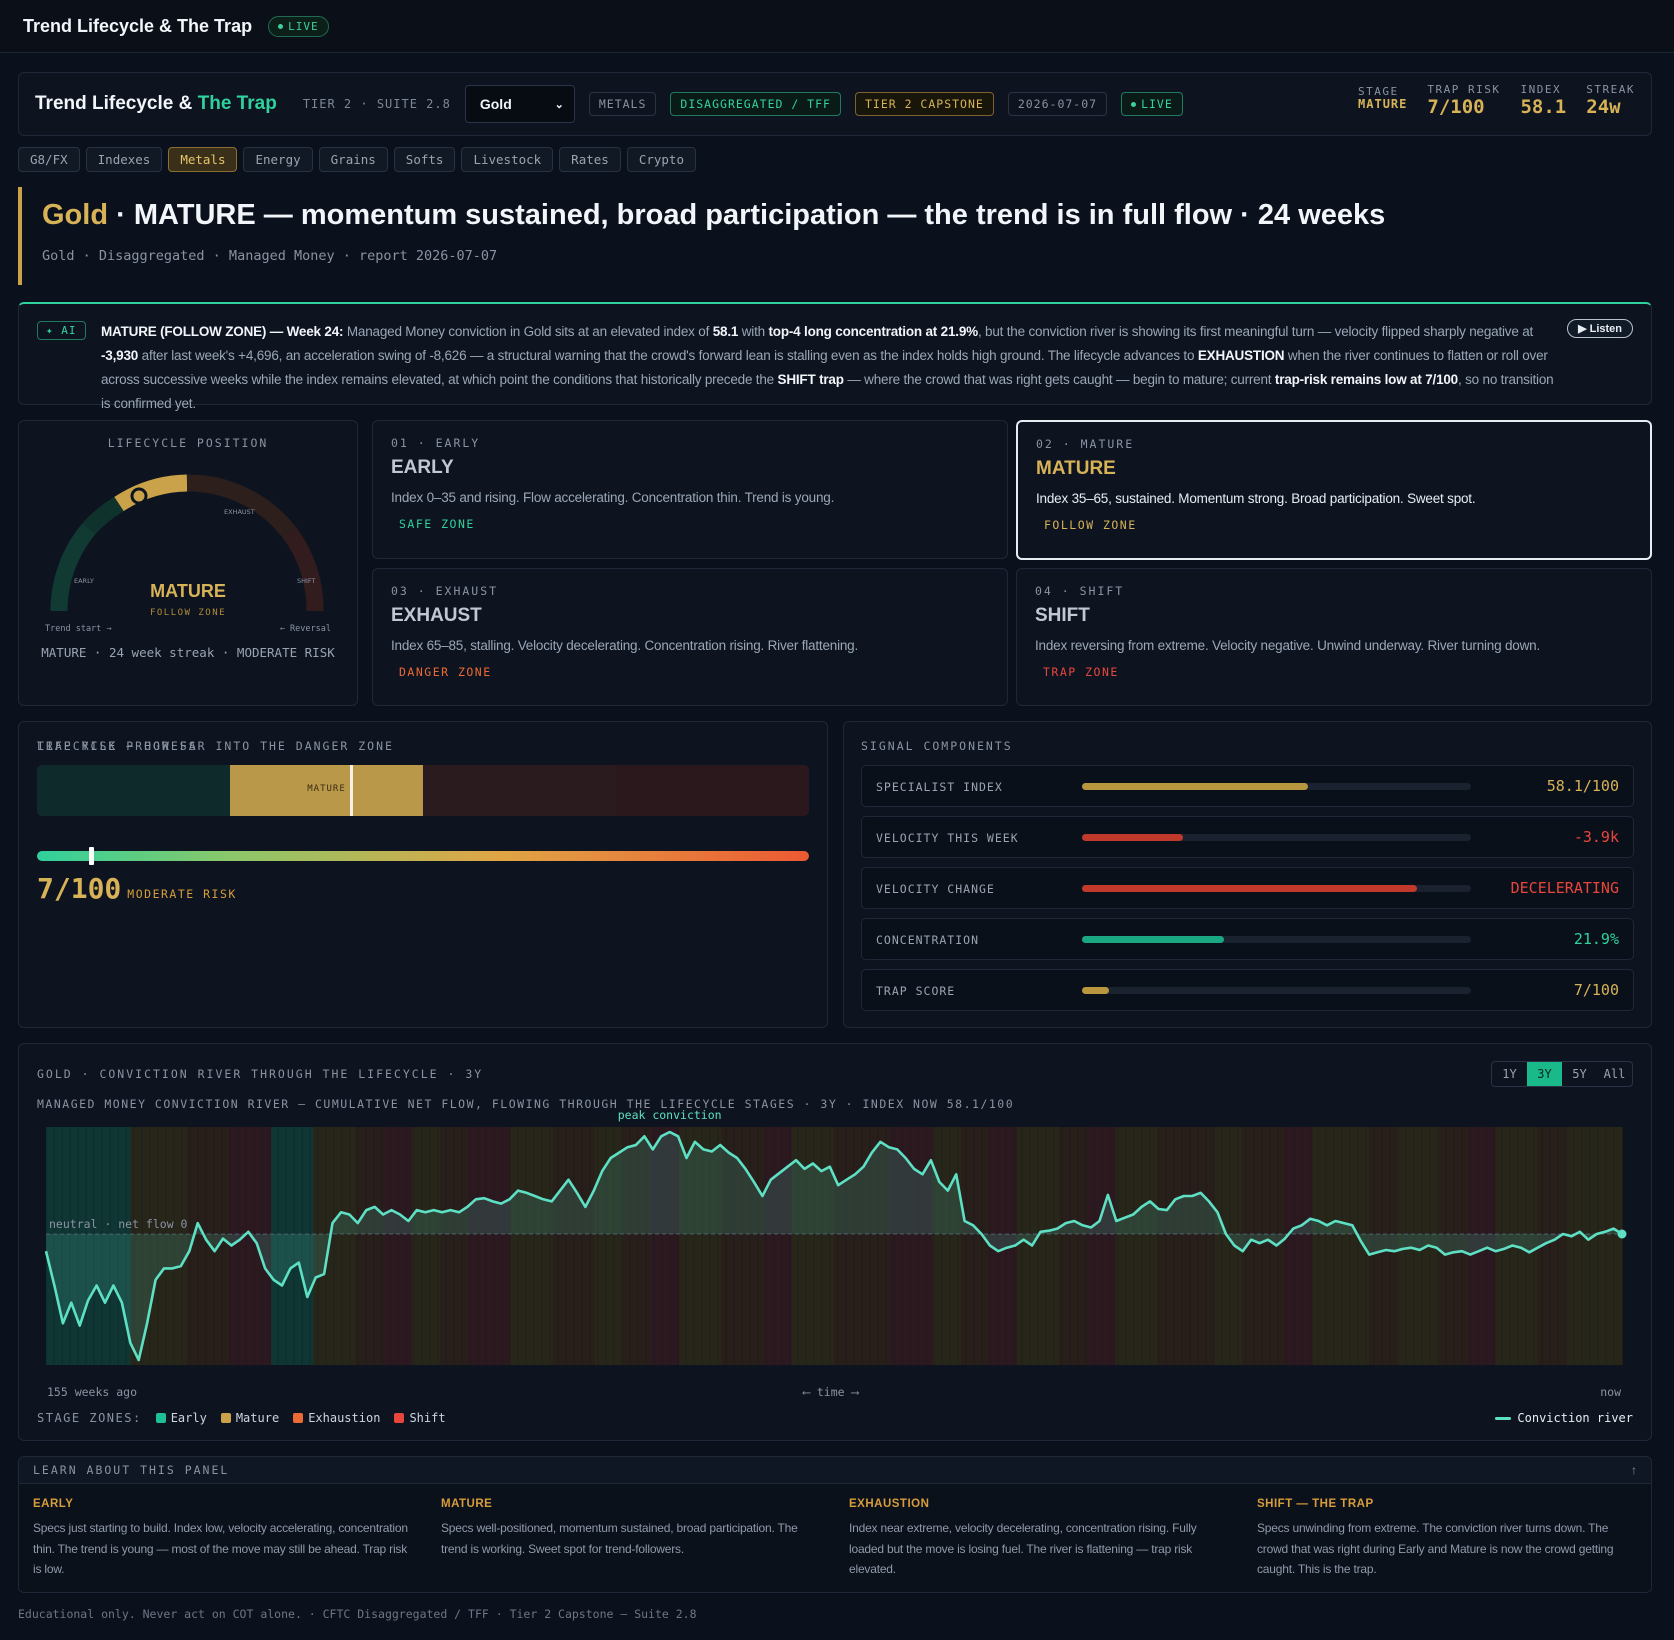  What do you see at coordinates (424, 159) in the screenshot?
I see `tab-softs: Softs` at bounding box center [424, 159].